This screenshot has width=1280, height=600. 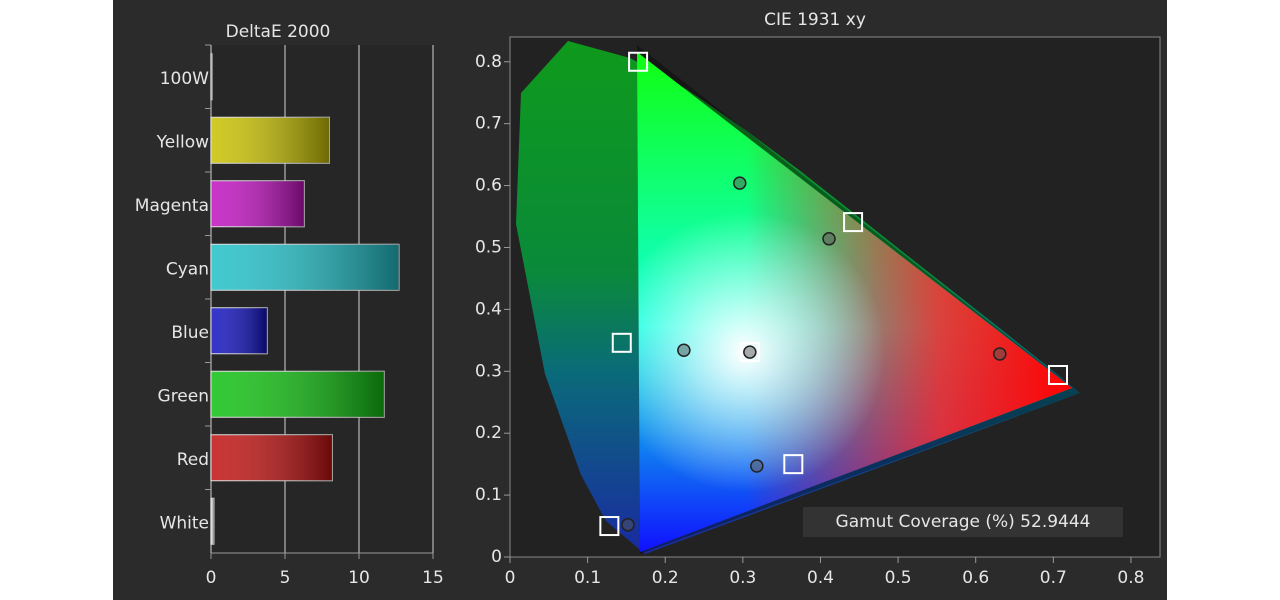 I want to click on y-tick-label: 0.1, so click(x=488, y=495).